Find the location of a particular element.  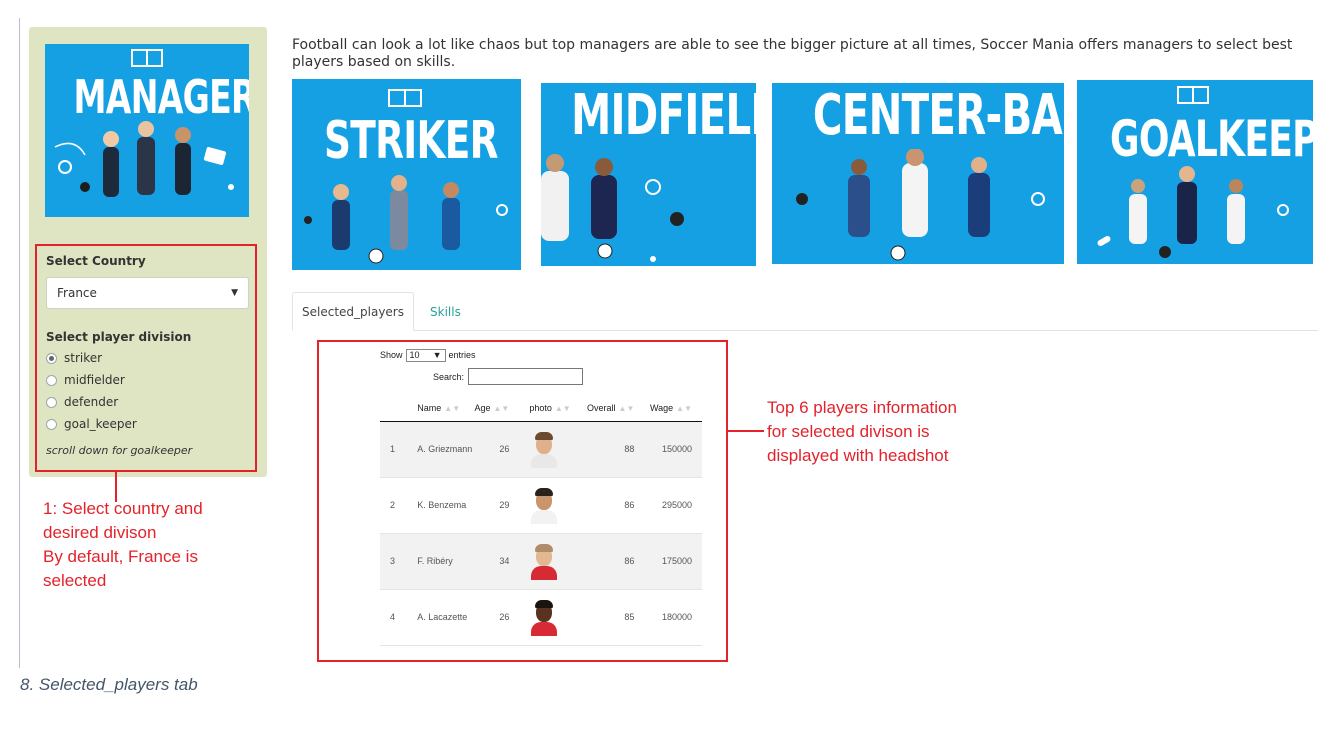

manager-figures-illustration is located at coordinates (144, 159).